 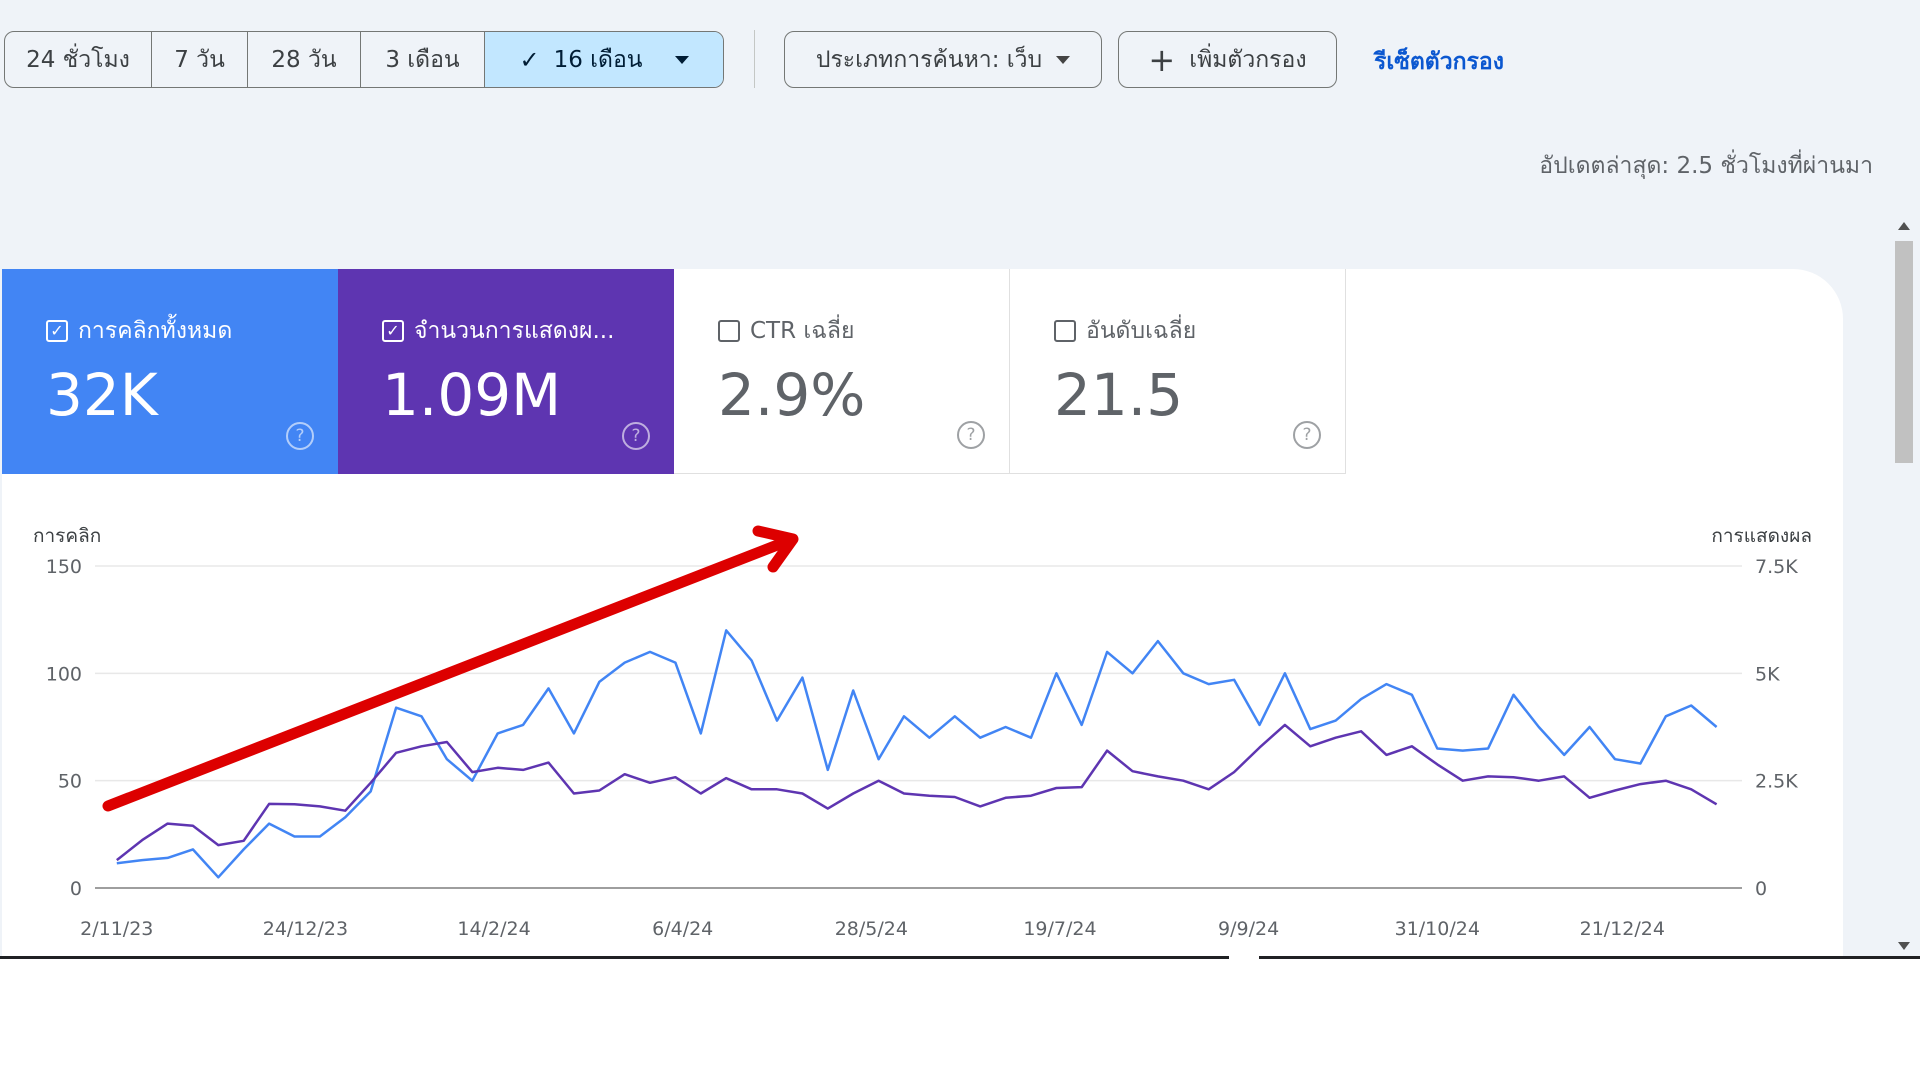 I want to click on metric-card-impressions: ✓ จำนวนการแสดงผ... 1.09M ?, so click(x=506, y=371).